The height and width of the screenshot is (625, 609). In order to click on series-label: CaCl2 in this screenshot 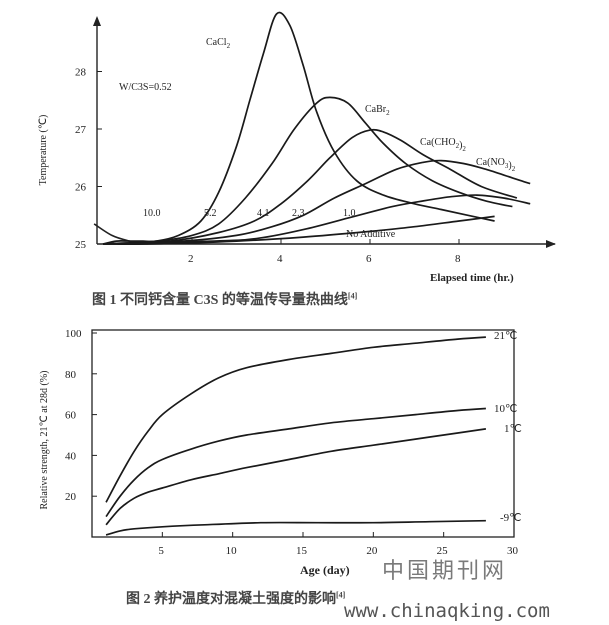, I will do `click(218, 43)`.